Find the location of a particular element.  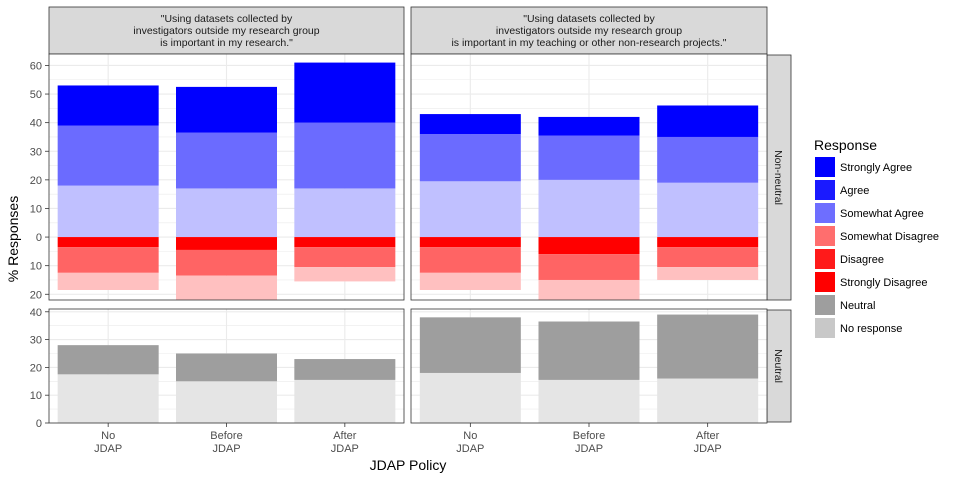

legend-label: Somewhat Disagree is located at coordinates (889, 237).